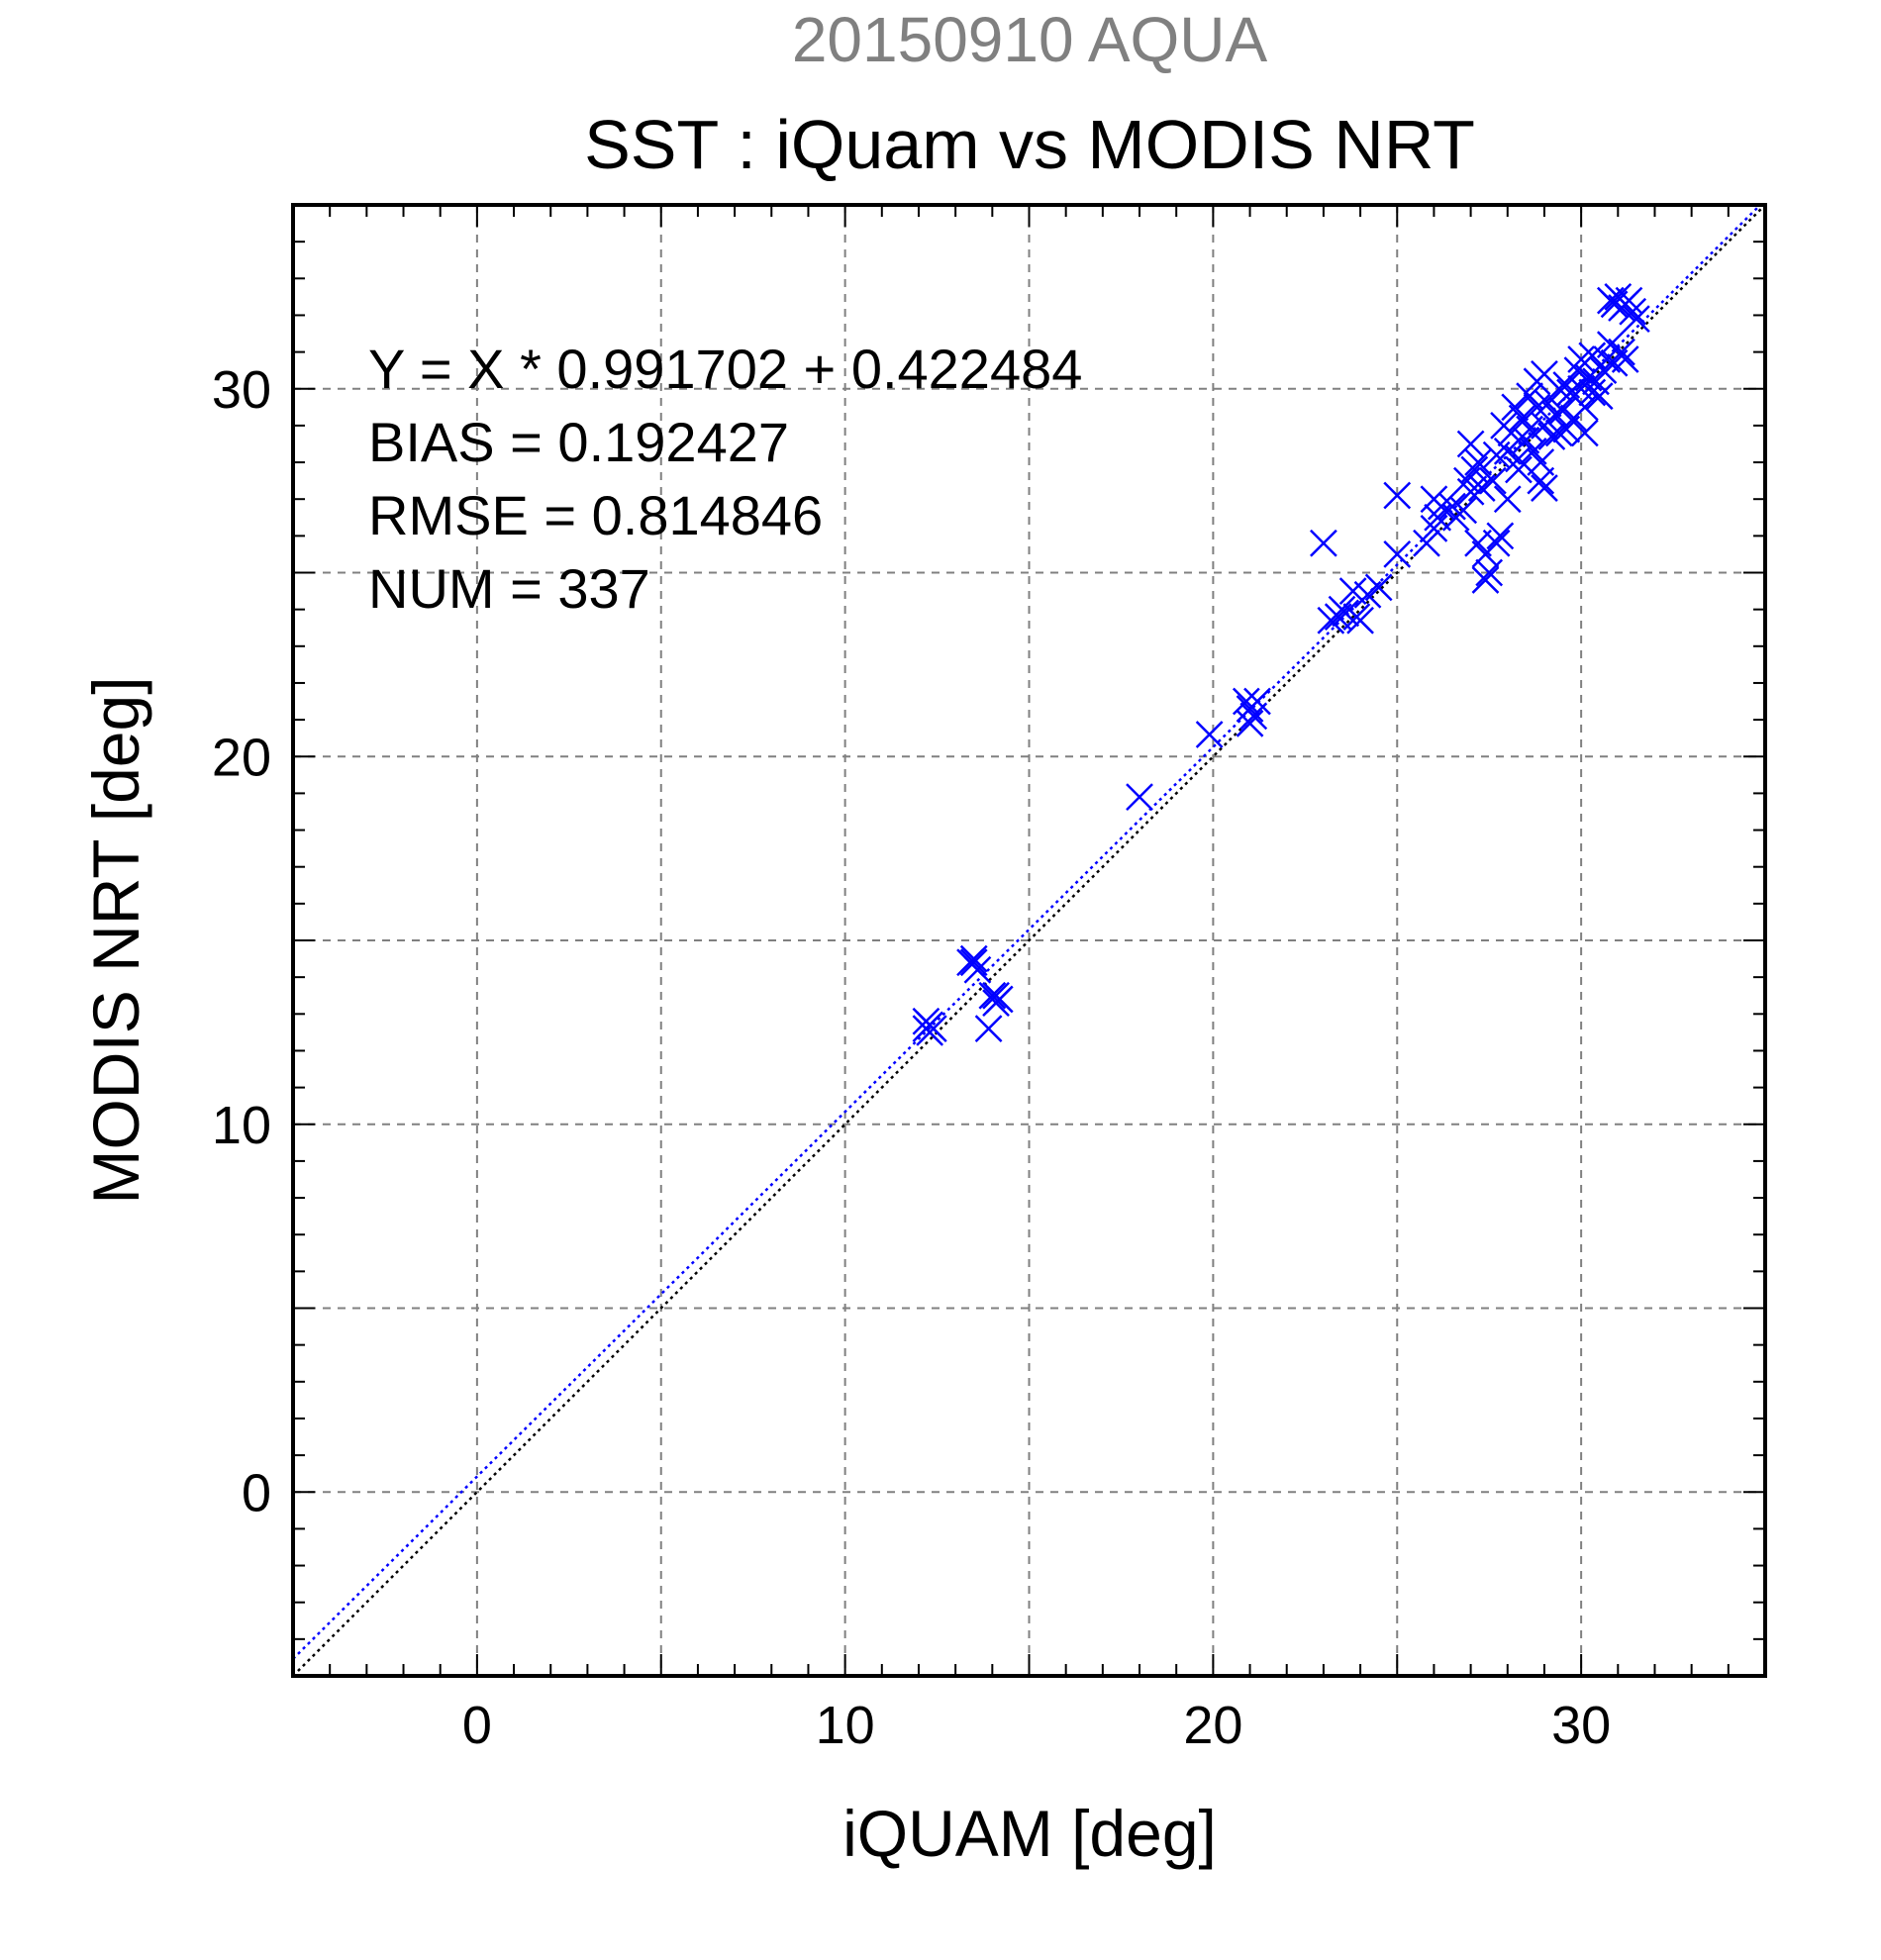 This screenshot has height=1960, width=1881. Describe the element at coordinates (1030, 39) in the screenshot. I see `chart-subtitle: 20150910 AQUA` at that location.